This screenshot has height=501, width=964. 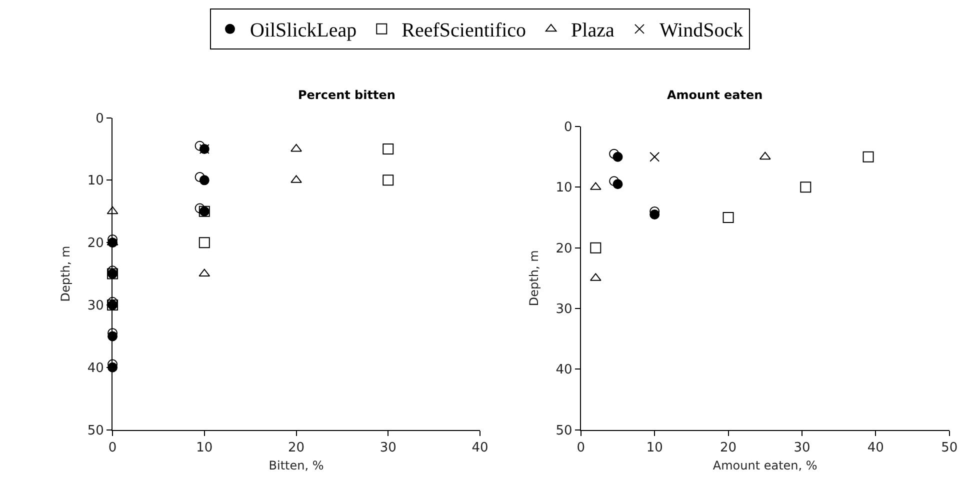 What do you see at coordinates (464, 31) in the screenshot?
I see `legend-label: ReefScientifico` at bounding box center [464, 31].